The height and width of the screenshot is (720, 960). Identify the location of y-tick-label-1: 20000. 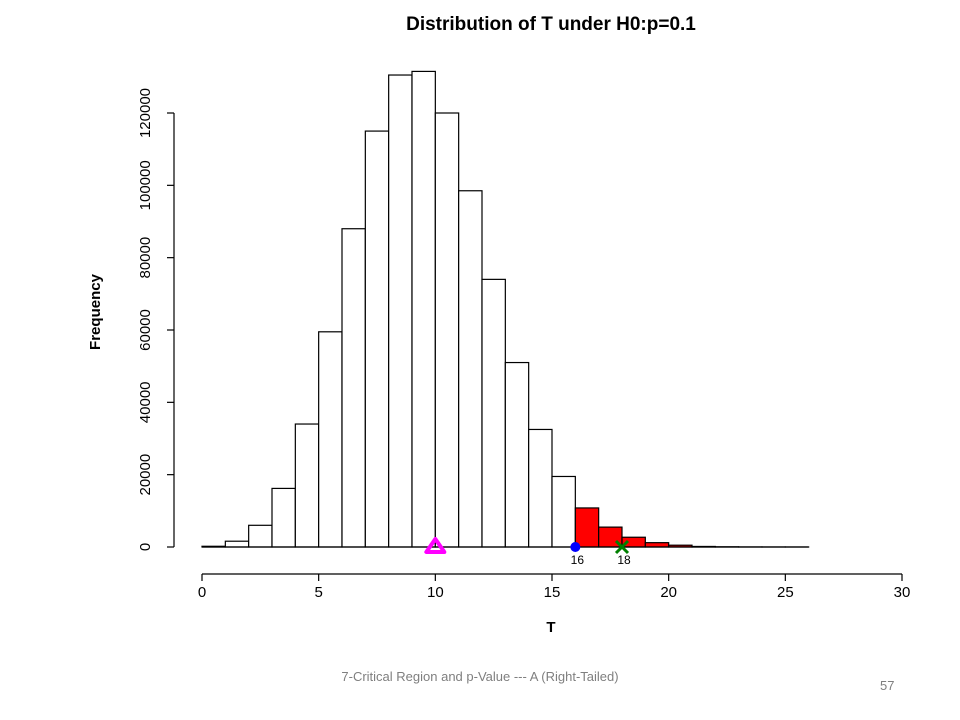
(145, 475).